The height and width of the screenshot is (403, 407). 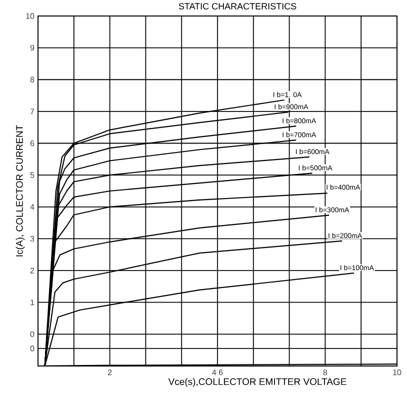 What do you see at coordinates (257, 382) in the screenshot?
I see `x-axis-title: Vce(s),COLLECTOR EMITTER VOLTAGE` at bounding box center [257, 382].